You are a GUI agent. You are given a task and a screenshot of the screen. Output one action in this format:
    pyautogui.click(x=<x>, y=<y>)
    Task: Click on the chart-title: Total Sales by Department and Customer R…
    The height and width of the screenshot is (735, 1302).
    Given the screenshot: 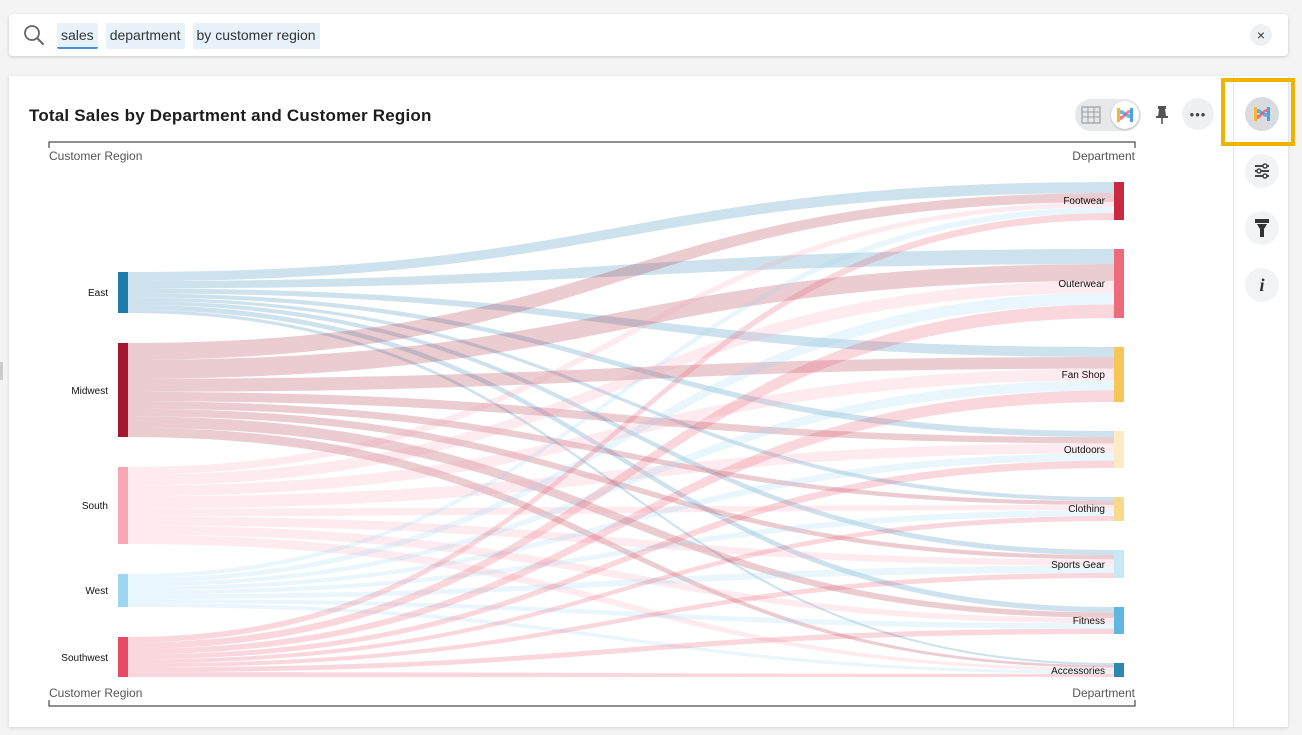 What is the action you would take?
    pyautogui.click(x=230, y=115)
    